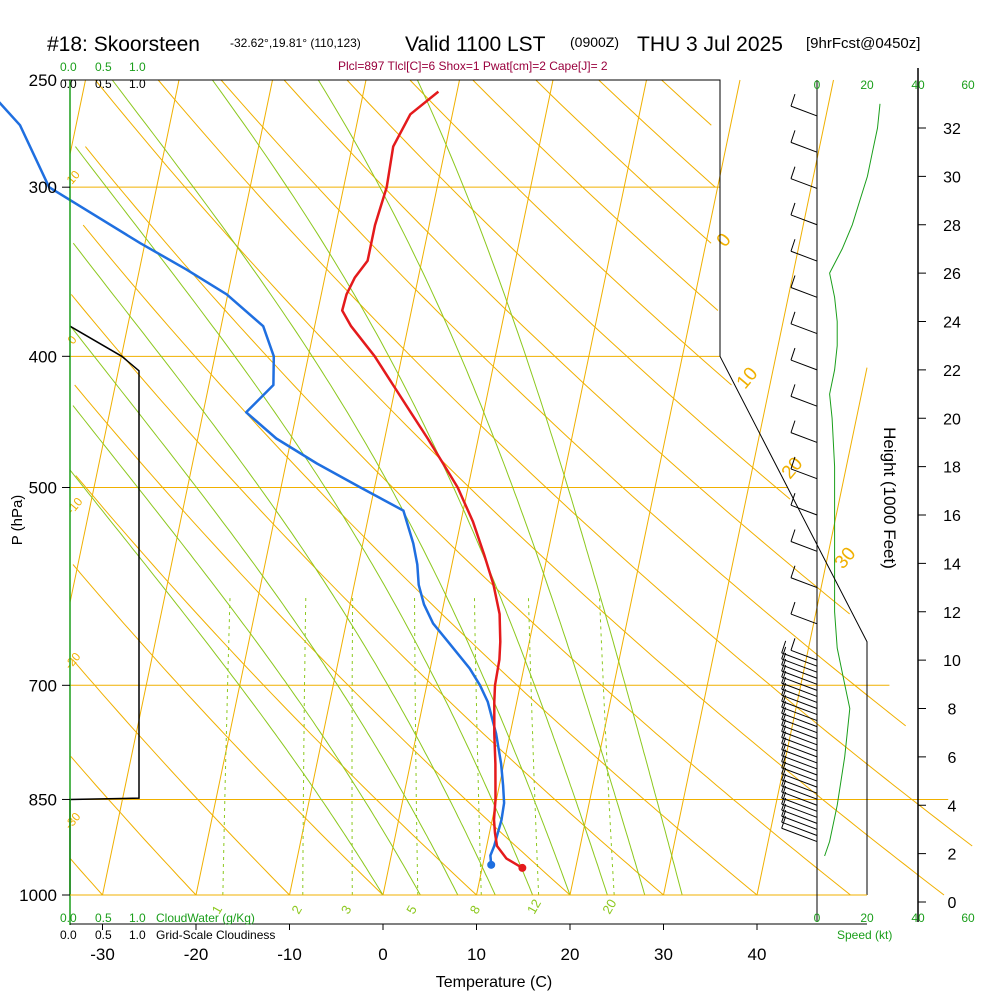 The width and height of the screenshot is (1000, 1000). I want to click on y-axis-title: P (hPa), so click(17, 520).